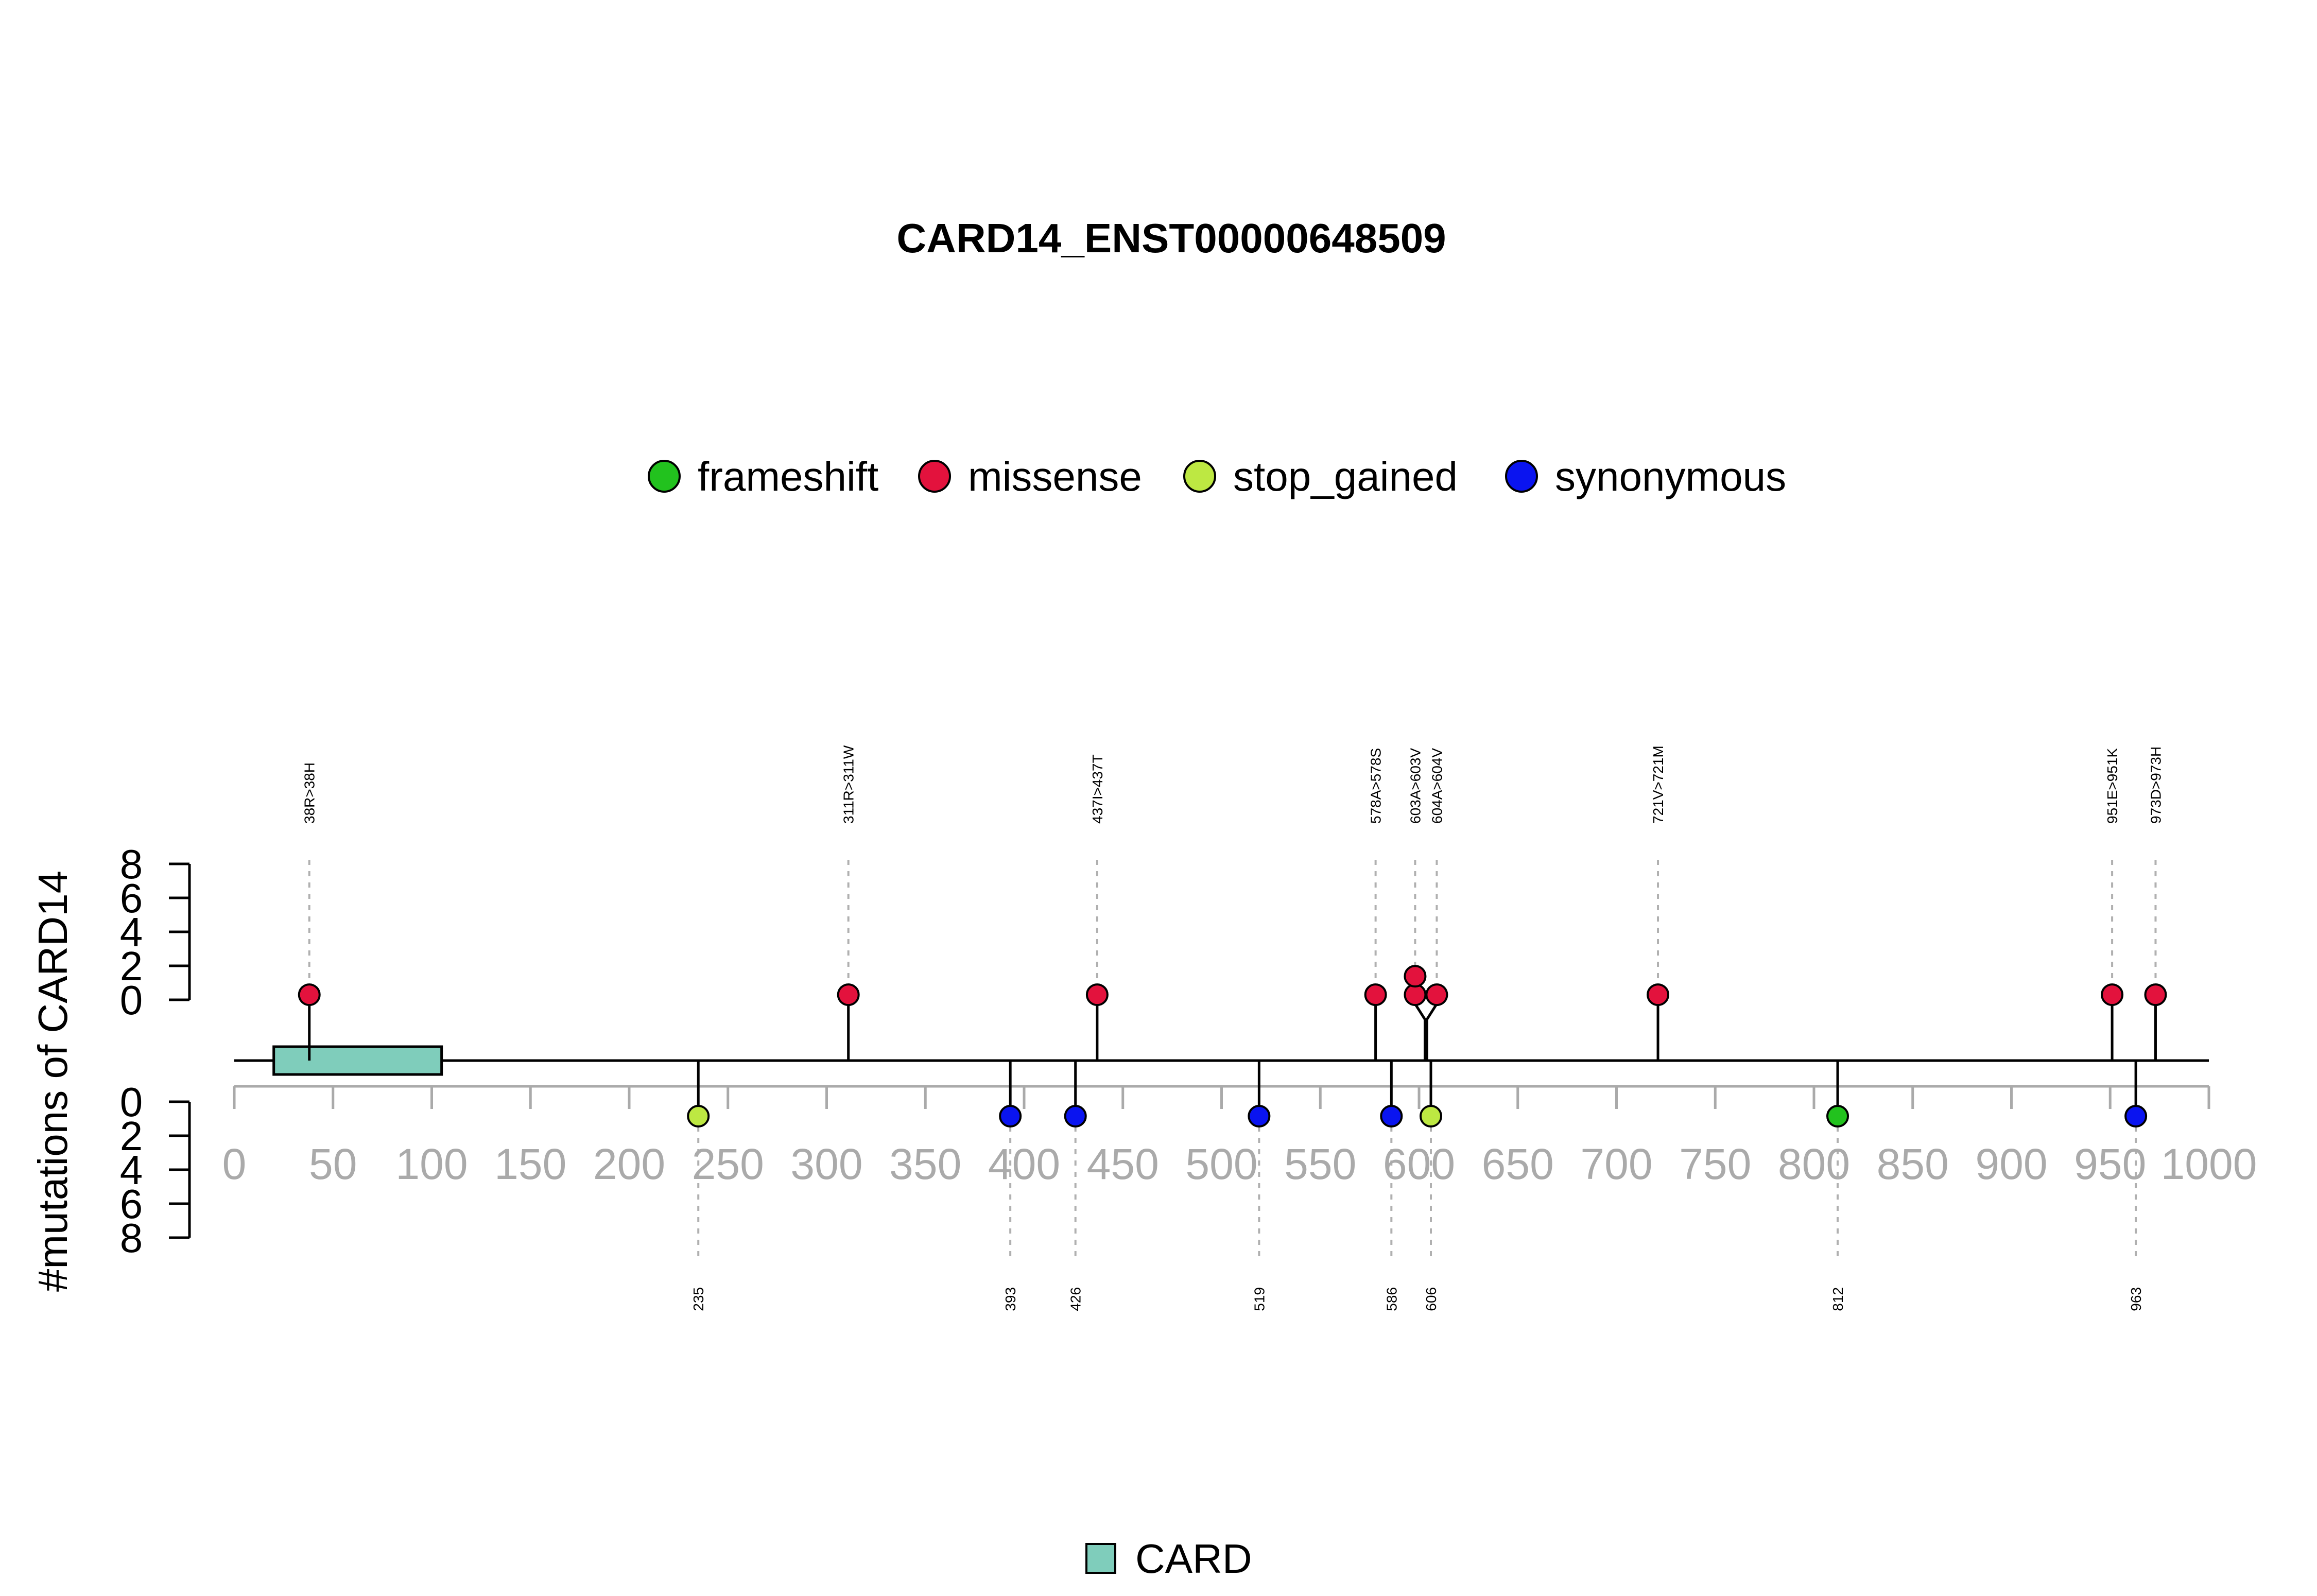 This screenshot has width=2317, height=1596. What do you see at coordinates (234, 1164) in the screenshot?
I see `x-tick-label: 0` at bounding box center [234, 1164].